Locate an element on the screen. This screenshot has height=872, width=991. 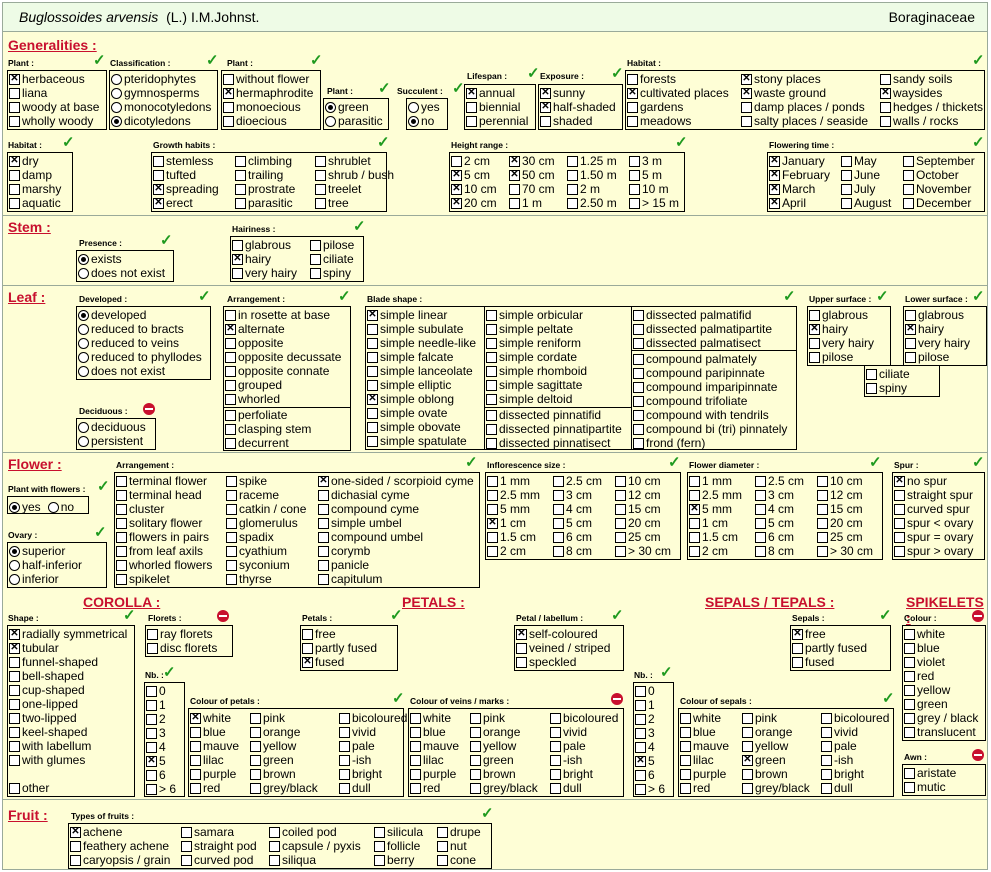
checkbox-option-g-h-d: > 15 m is located at coordinates (653, 203).